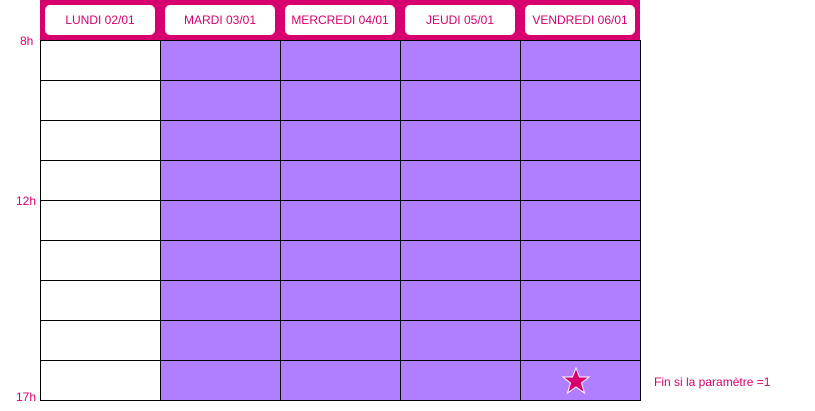  What do you see at coordinates (26, 201) in the screenshot?
I see `hour-label-mid: 12h` at bounding box center [26, 201].